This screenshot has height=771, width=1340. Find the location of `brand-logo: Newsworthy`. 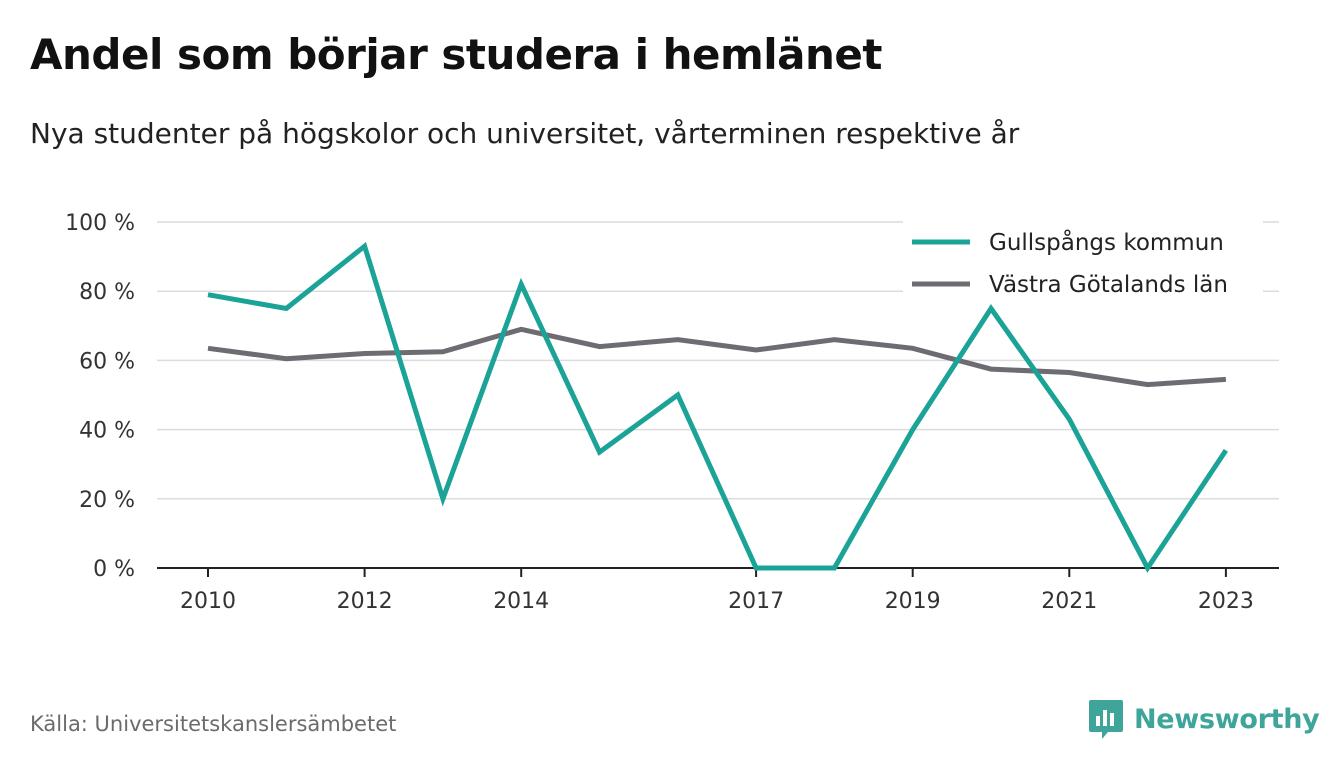

brand-logo: Newsworthy is located at coordinates (1204, 719).